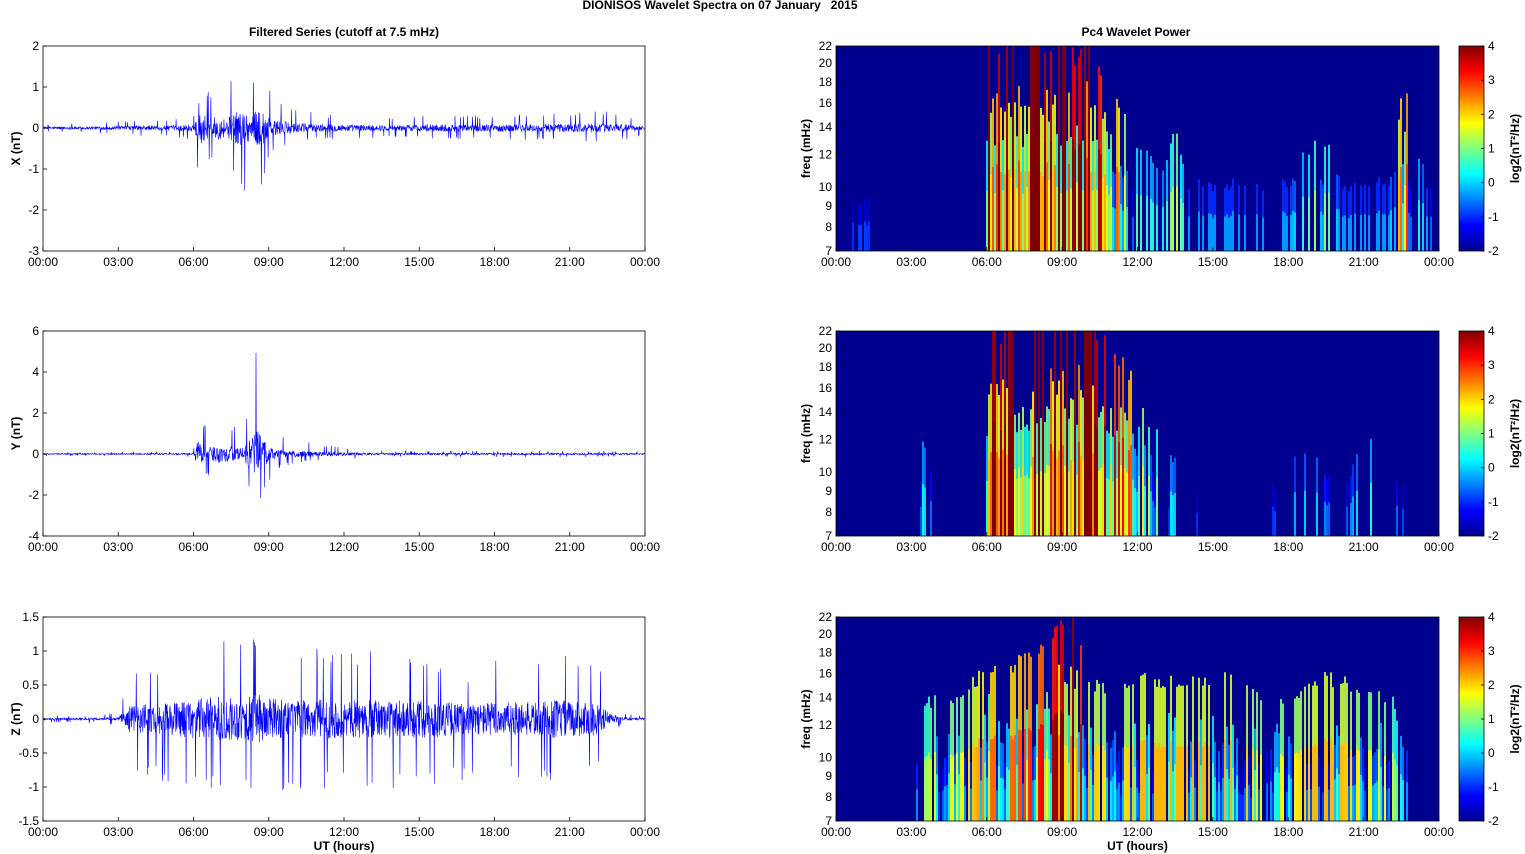 The image size is (1525, 854). Describe the element at coordinates (826, 331) in the screenshot. I see `y-tick-label: 22` at that location.